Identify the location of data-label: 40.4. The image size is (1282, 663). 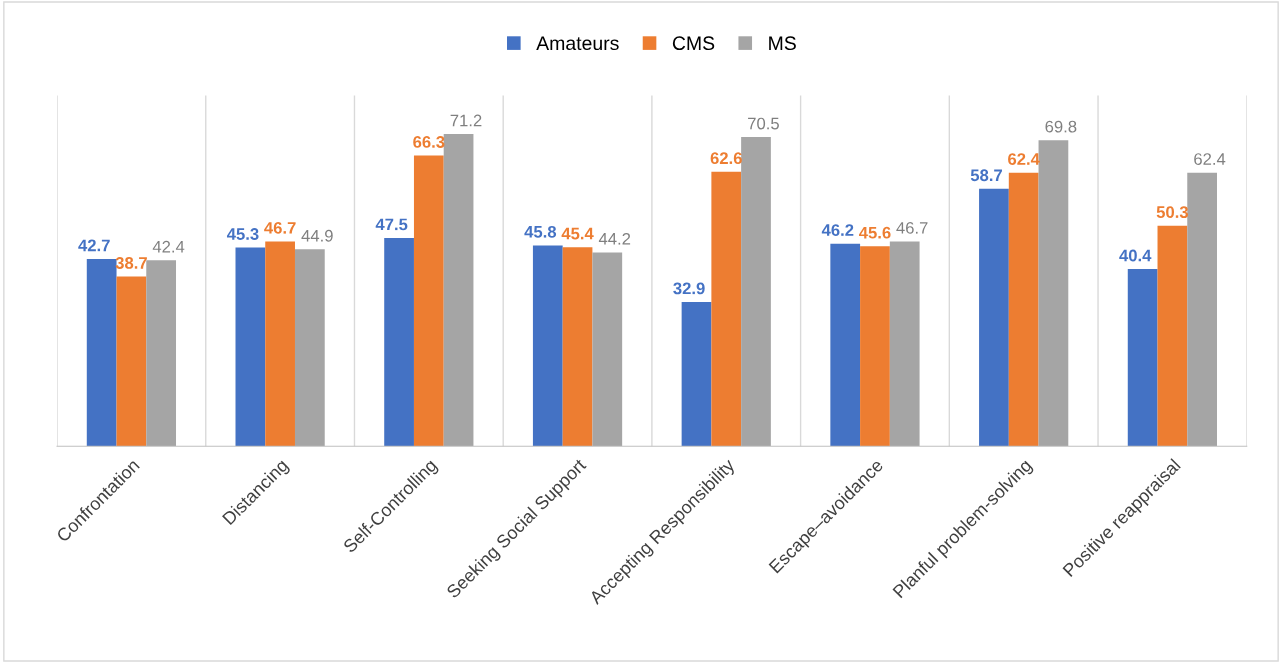
(1135, 255).